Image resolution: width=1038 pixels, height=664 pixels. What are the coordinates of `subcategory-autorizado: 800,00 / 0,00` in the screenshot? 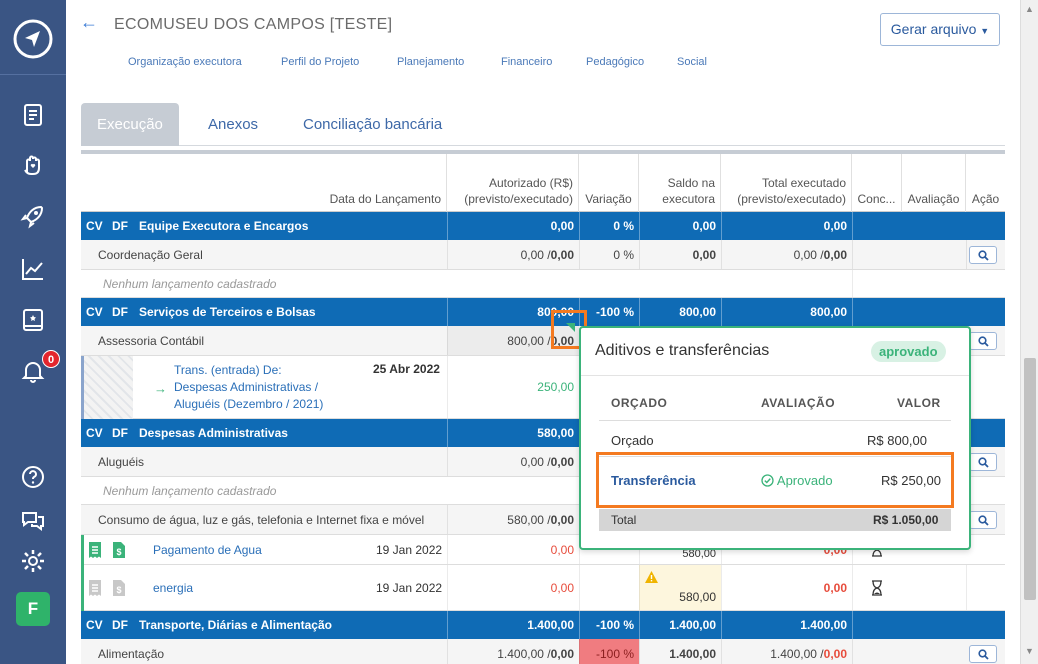 It's located at (513, 340).